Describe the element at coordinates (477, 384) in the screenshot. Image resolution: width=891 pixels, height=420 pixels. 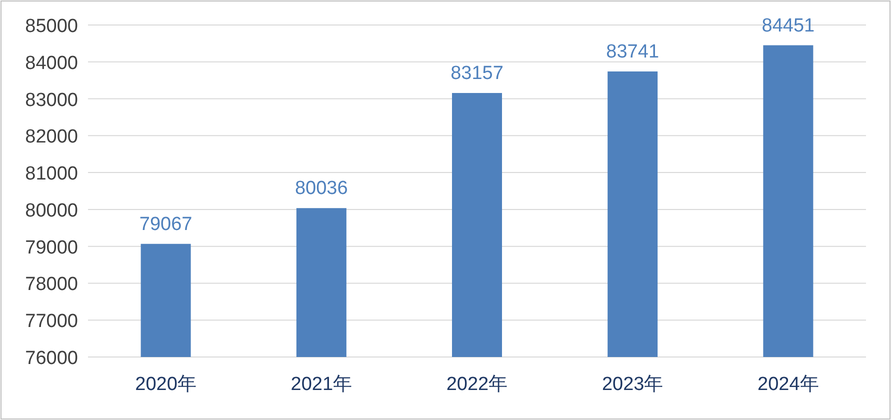
I see `x-tick-label: 2022年` at that location.